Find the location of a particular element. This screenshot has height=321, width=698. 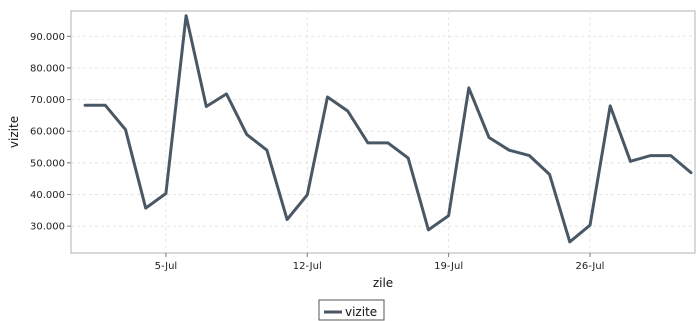

y-tick-label: 60.000 is located at coordinates (47, 132).